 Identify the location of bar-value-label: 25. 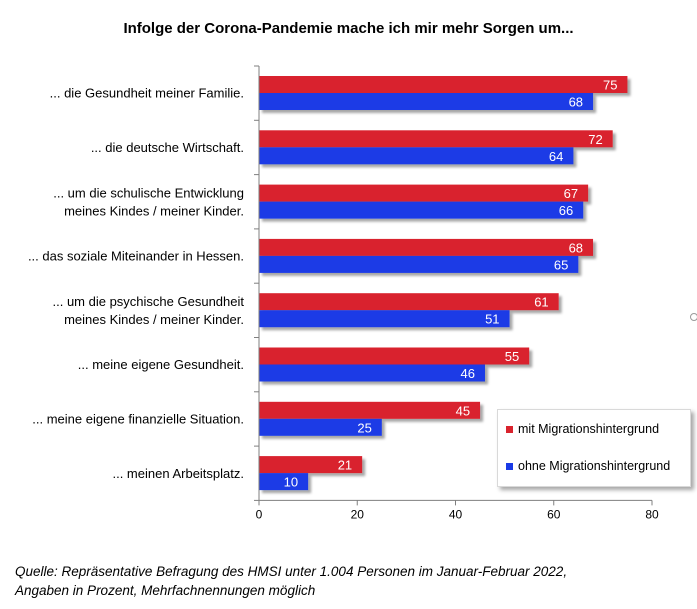
(364, 427).